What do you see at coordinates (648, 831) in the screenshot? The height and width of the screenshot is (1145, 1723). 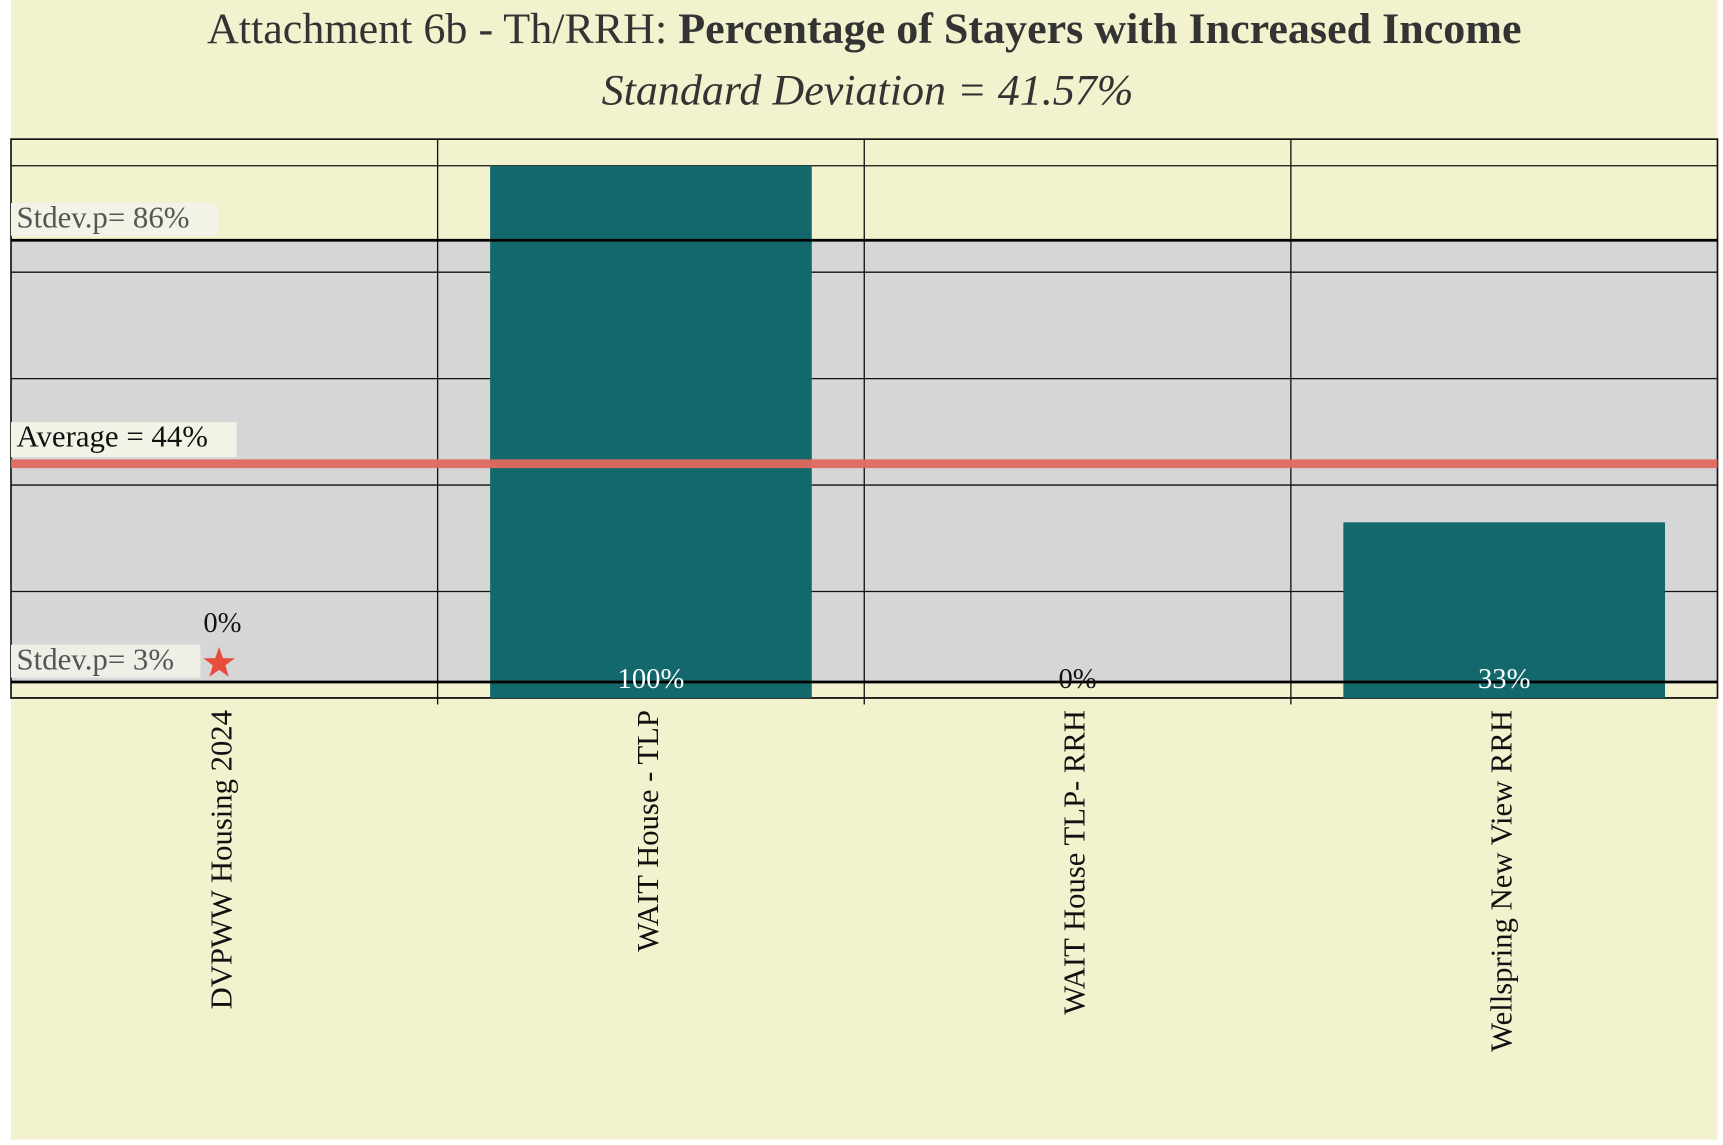 I see `x-tick-label: WAIT House - TLP` at bounding box center [648, 831].